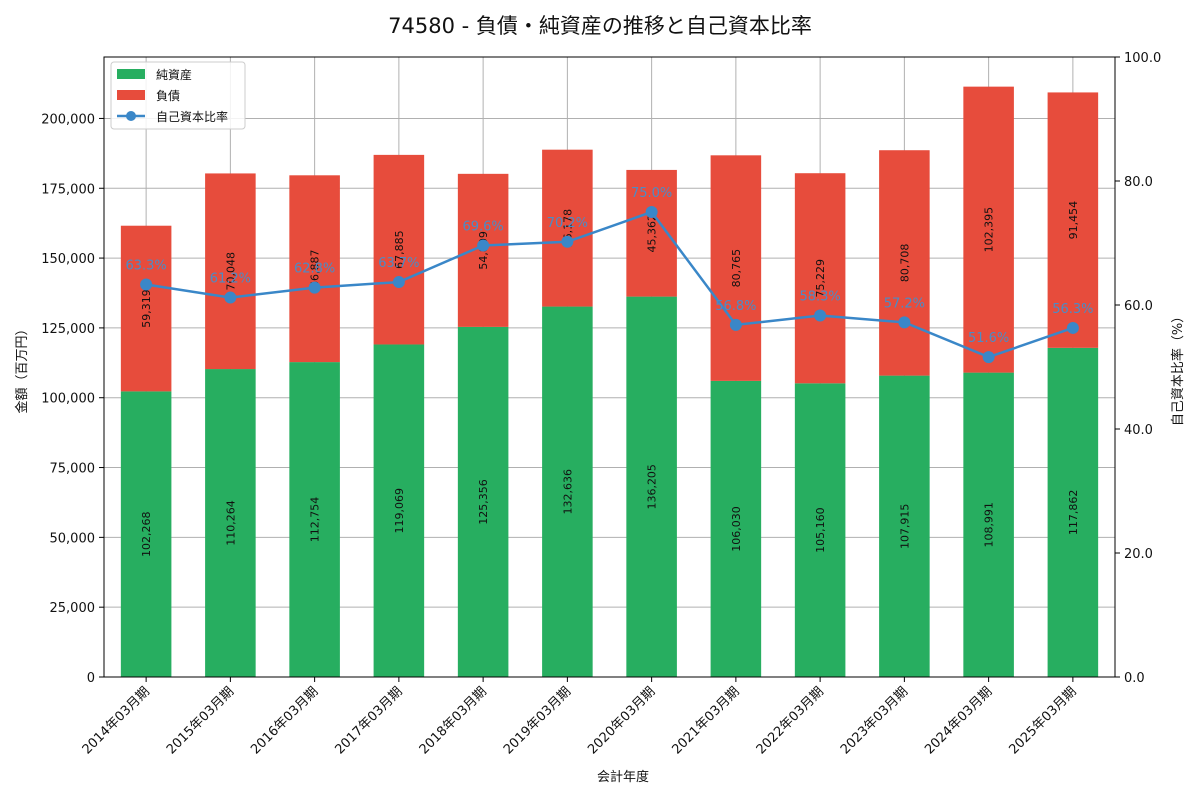 The width and height of the screenshot is (1200, 800). I want to click on bar-value-label-liabilities: 80,708, so click(904, 263).